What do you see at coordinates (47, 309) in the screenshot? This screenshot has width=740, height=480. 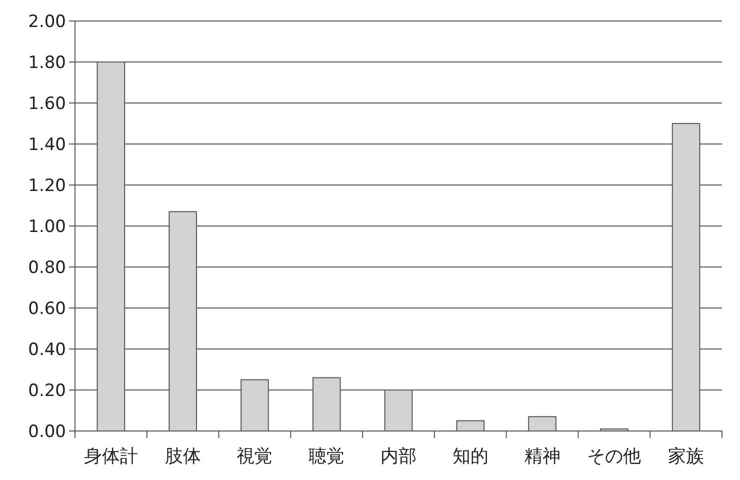 I see `y-tick-label: 0.60` at bounding box center [47, 309].